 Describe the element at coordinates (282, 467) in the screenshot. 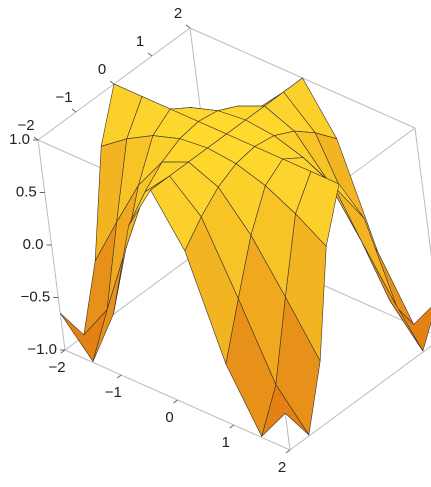

I see `x-tick-label: 2` at that location.